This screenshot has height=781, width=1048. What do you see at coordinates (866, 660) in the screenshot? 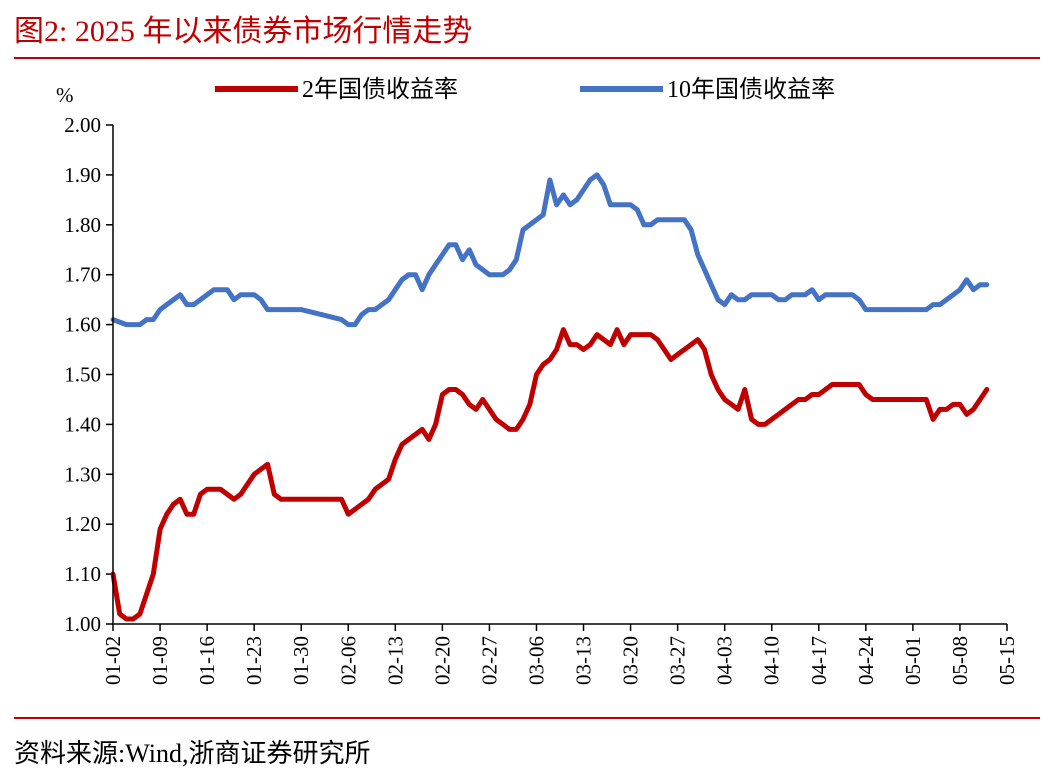
I see `x-tick-label: 04-24` at bounding box center [866, 660].